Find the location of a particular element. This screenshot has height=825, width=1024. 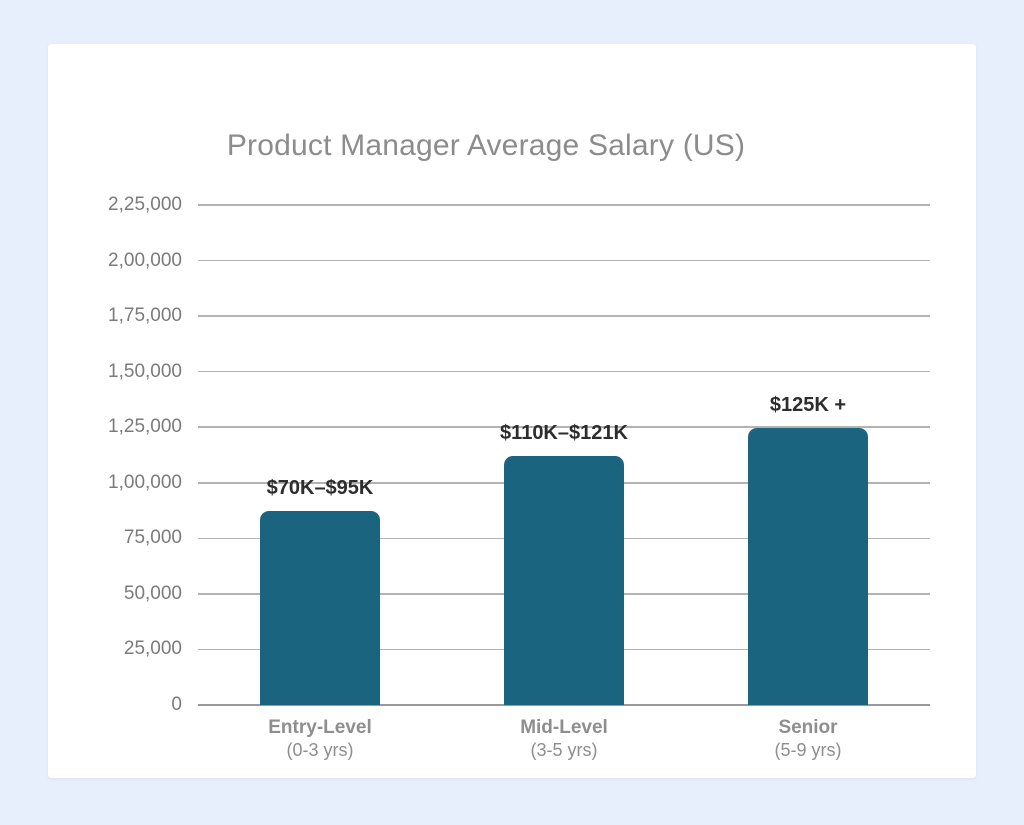

bar-value-label-mid-level: $110K–$121K is located at coordinates (564, 433).